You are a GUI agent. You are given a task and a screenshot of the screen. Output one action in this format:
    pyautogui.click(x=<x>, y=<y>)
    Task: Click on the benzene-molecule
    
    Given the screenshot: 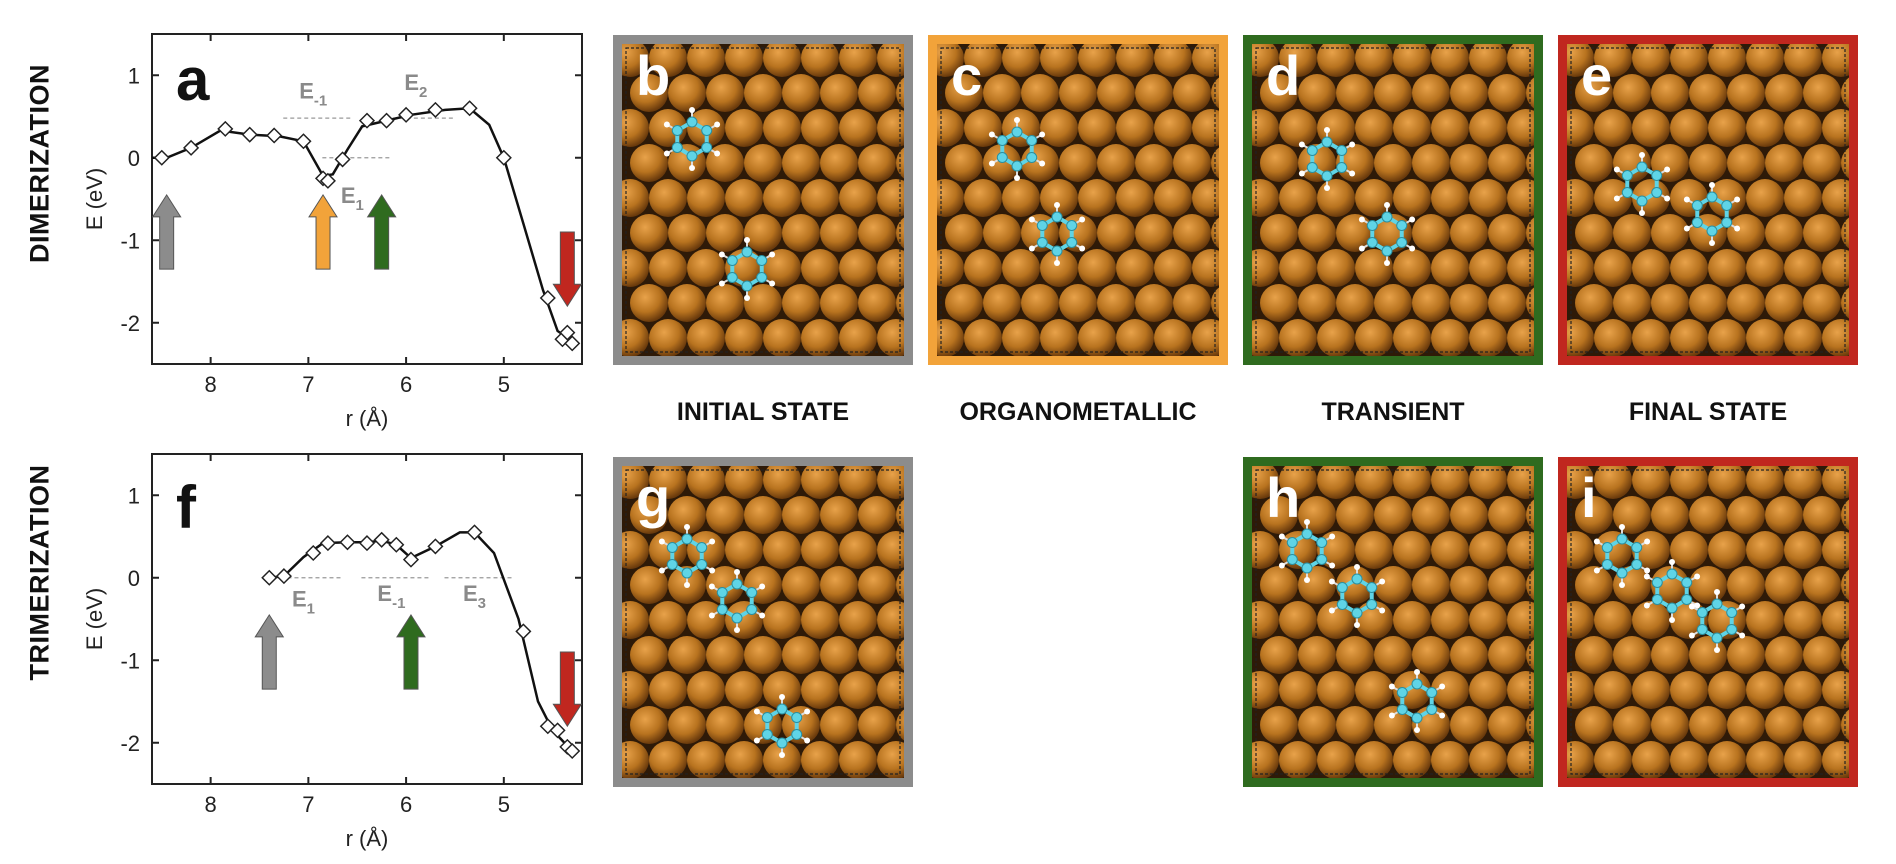 What is the action you would take?
    pyautogui.click(x=1357, y=596)
    